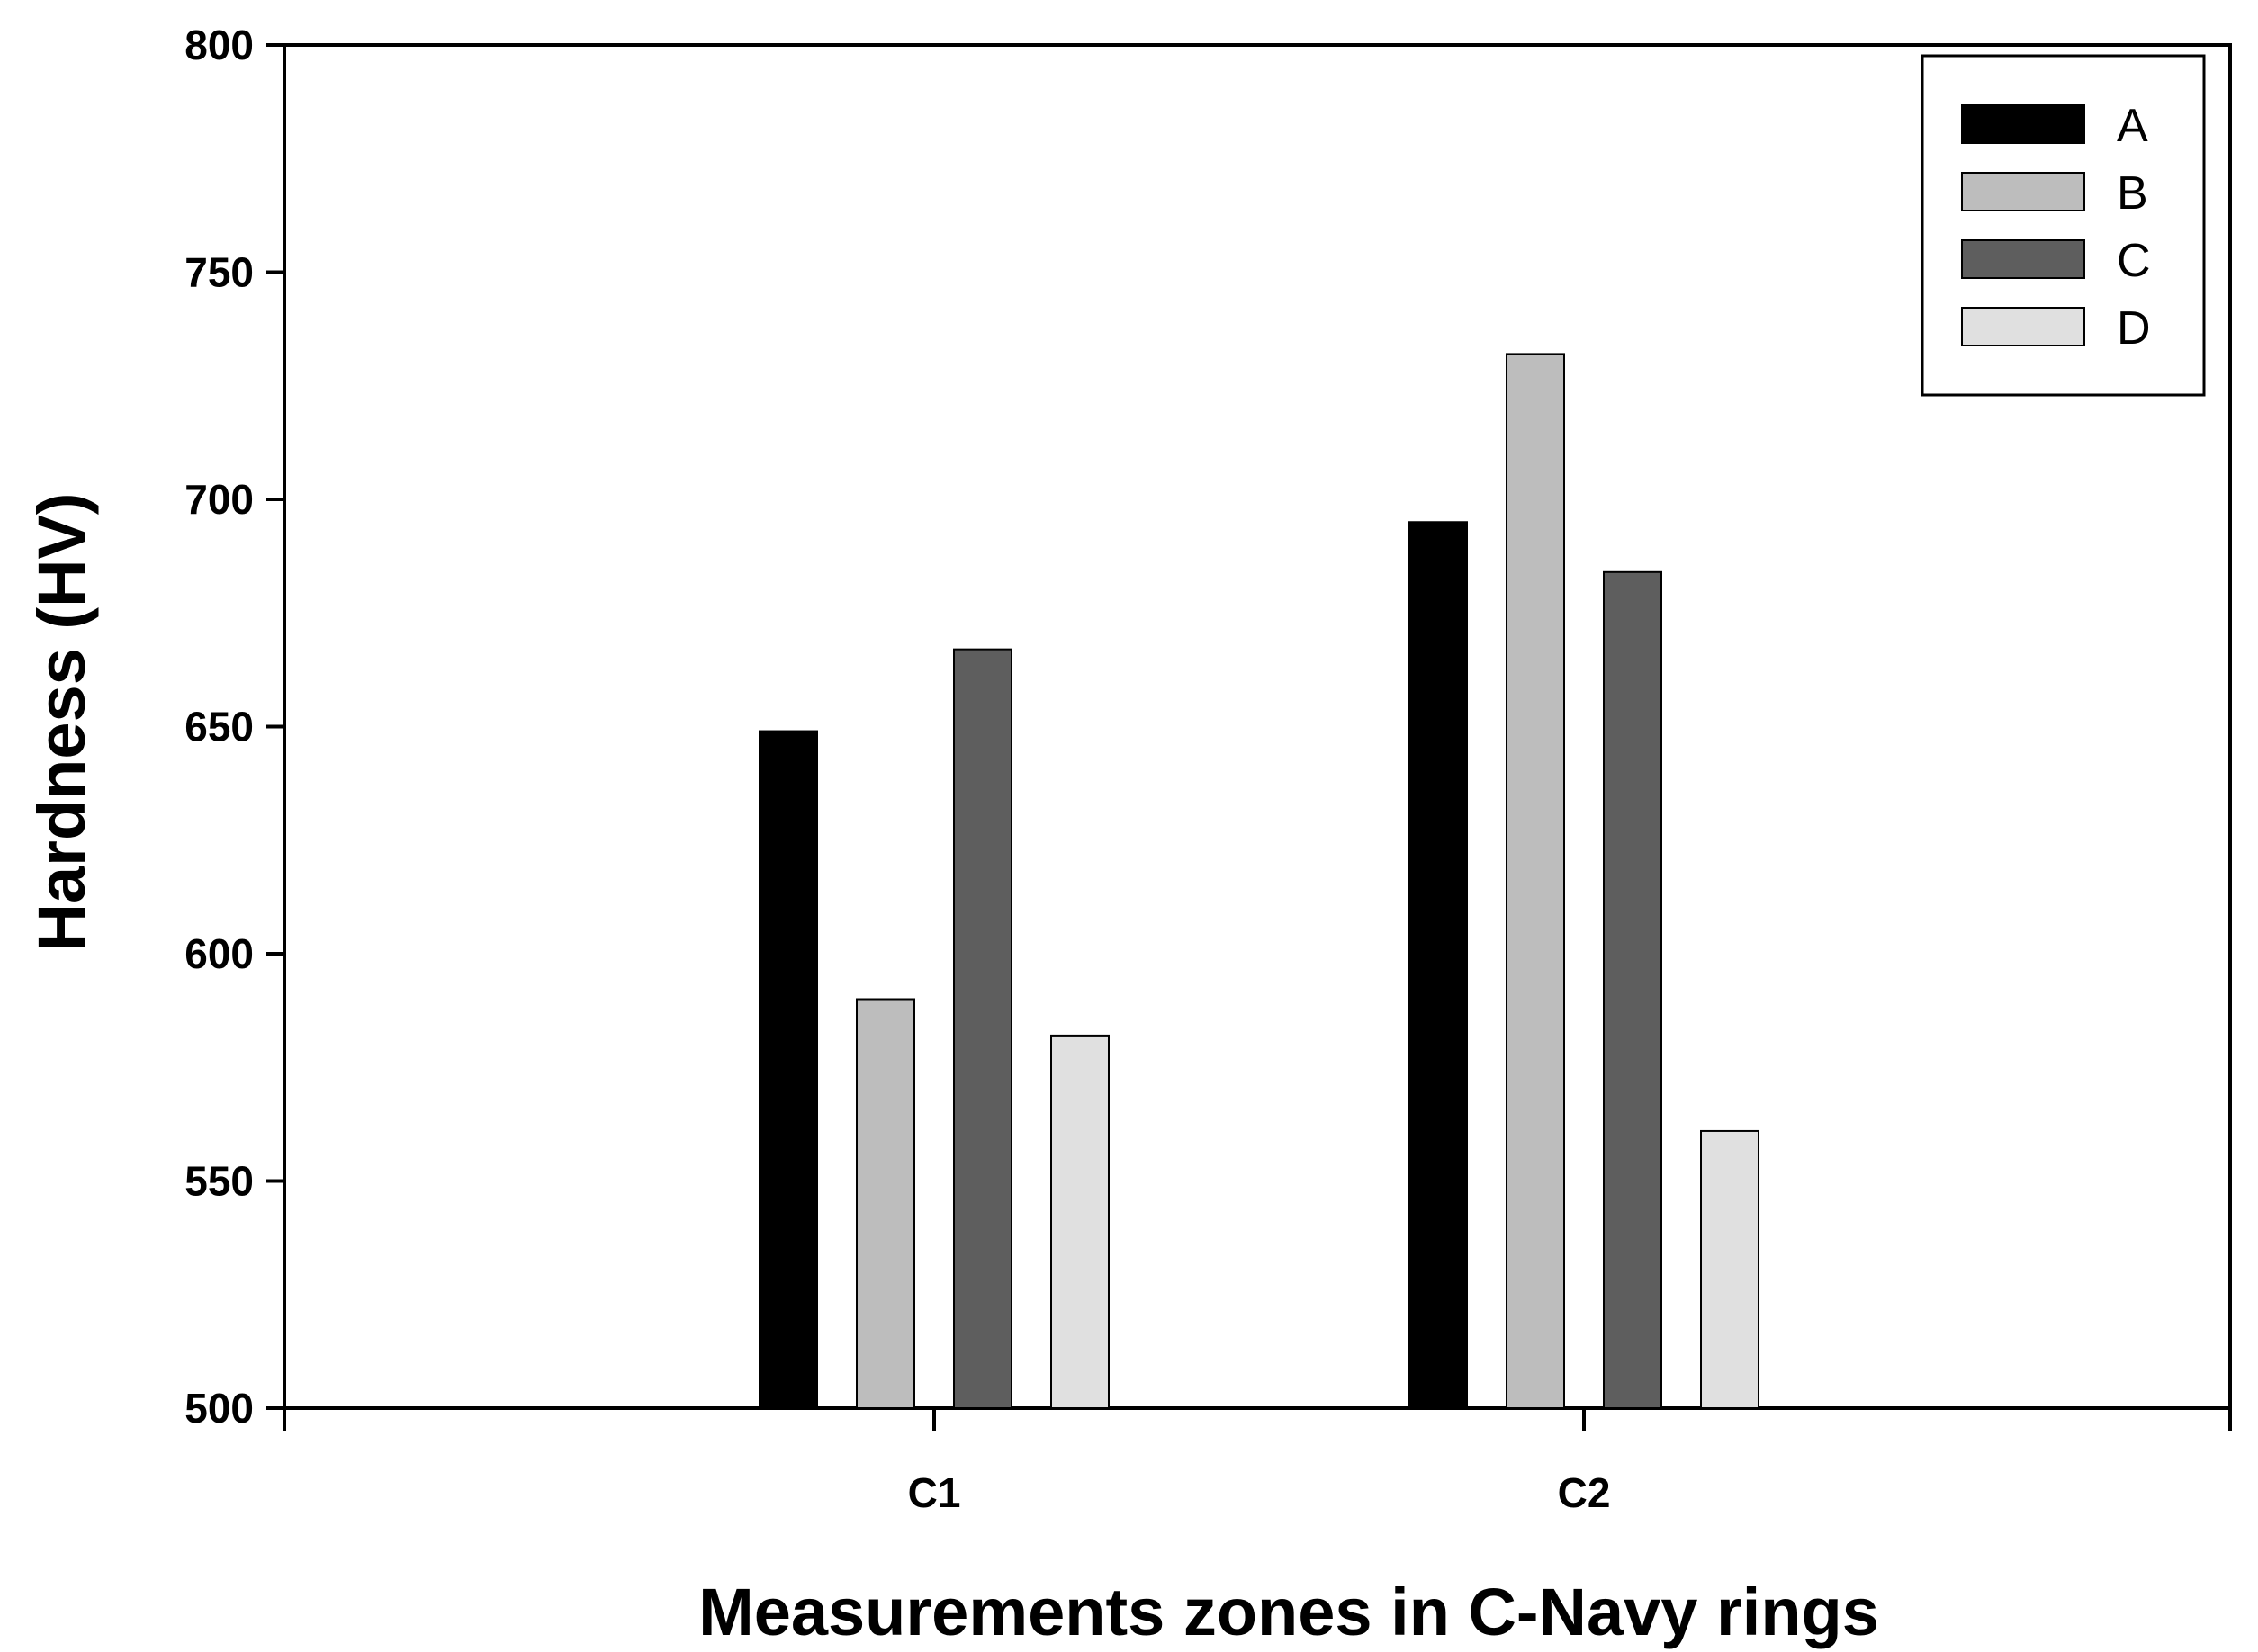 Image resolution: width=2258 pixels, height=1652 pixels. What do you see at coordinates (934, 1492) in the screenshot?
I see `x-tick-label: C1` at bounding box center [934, 1492].